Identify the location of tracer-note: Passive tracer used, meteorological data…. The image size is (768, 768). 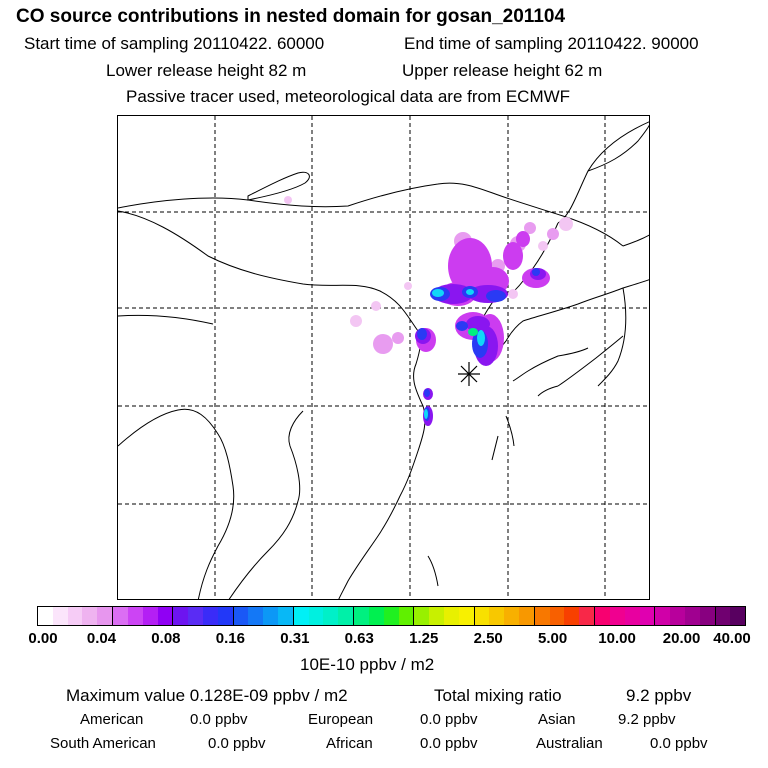
(348, 96).